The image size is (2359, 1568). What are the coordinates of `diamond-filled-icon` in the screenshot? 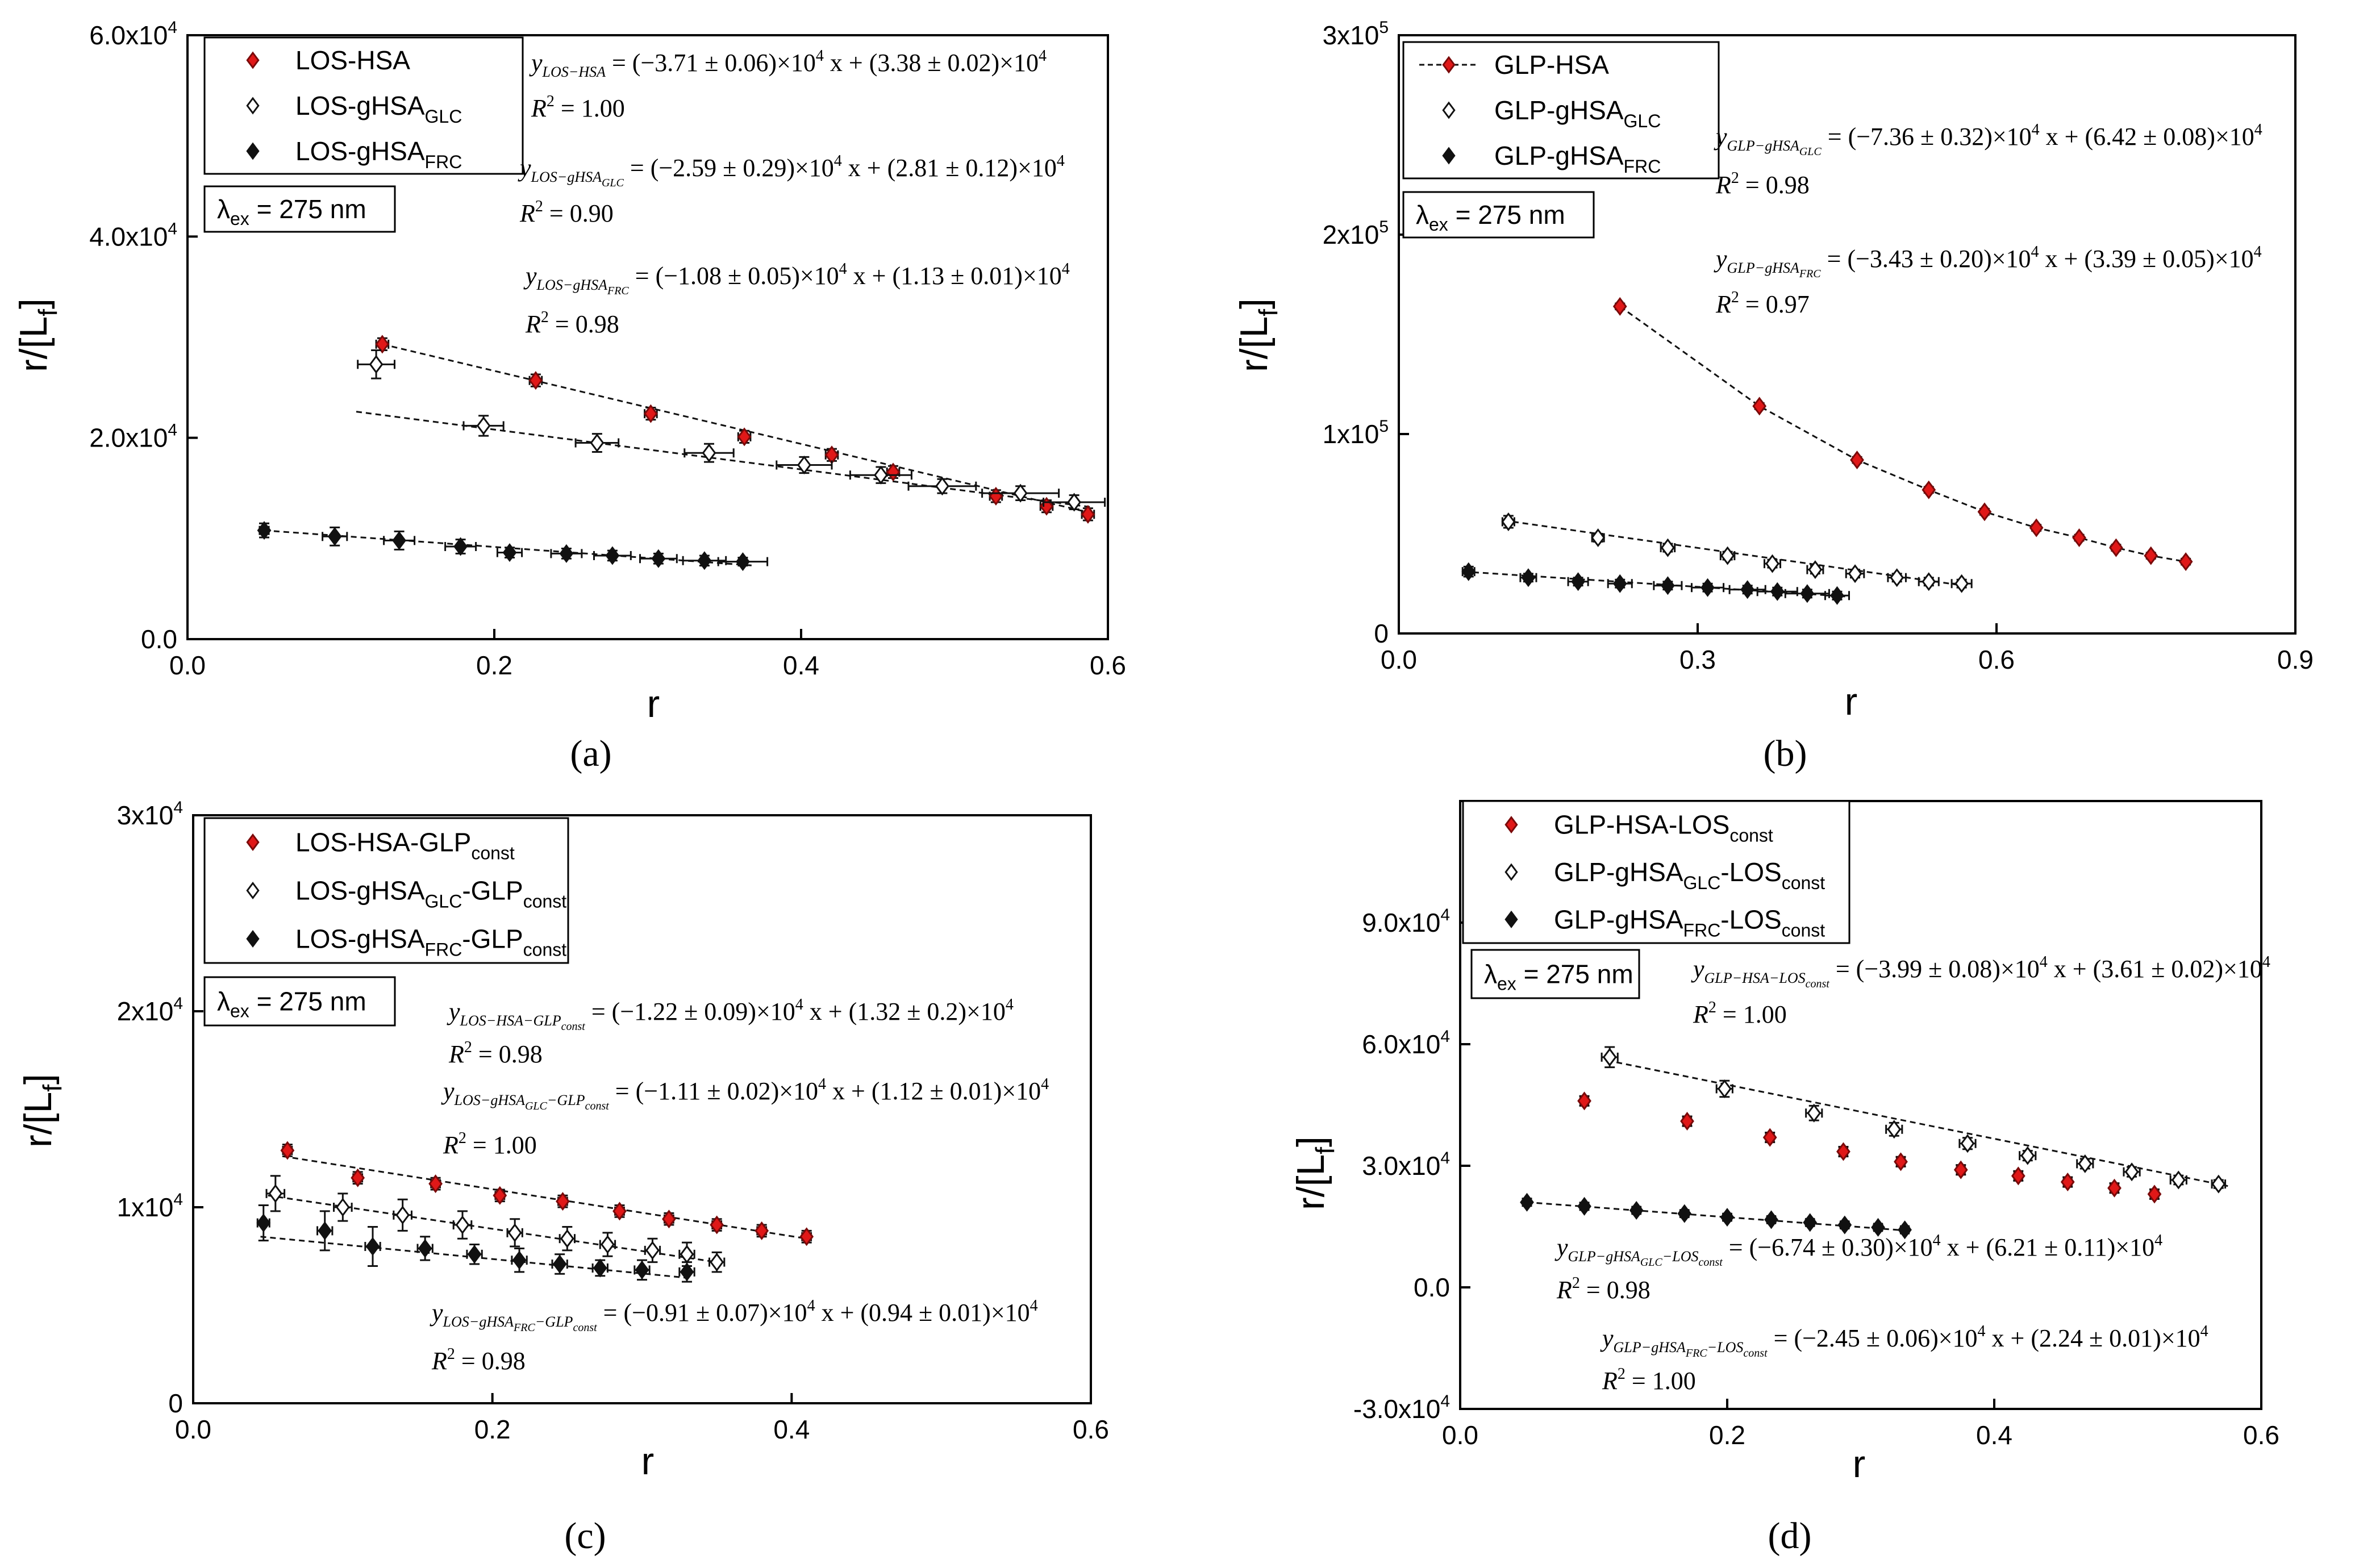 It's located at (1511, 919).